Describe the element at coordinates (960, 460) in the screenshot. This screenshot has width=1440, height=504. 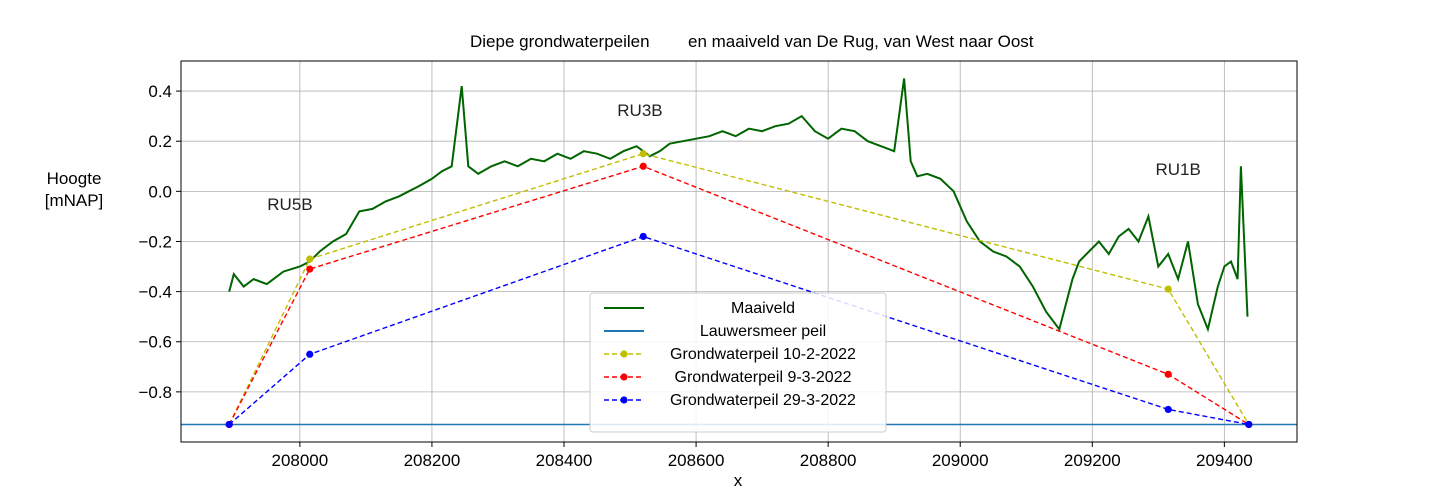
I see `x-tick-label: 209000` at that location.